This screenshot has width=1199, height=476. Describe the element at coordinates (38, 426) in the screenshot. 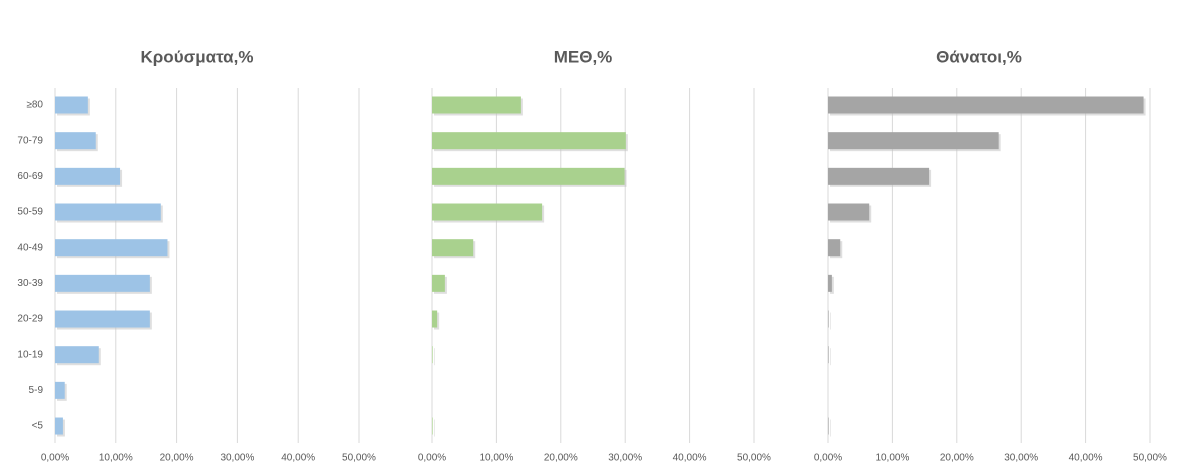

I see `y-tick-label: <5` at that location.